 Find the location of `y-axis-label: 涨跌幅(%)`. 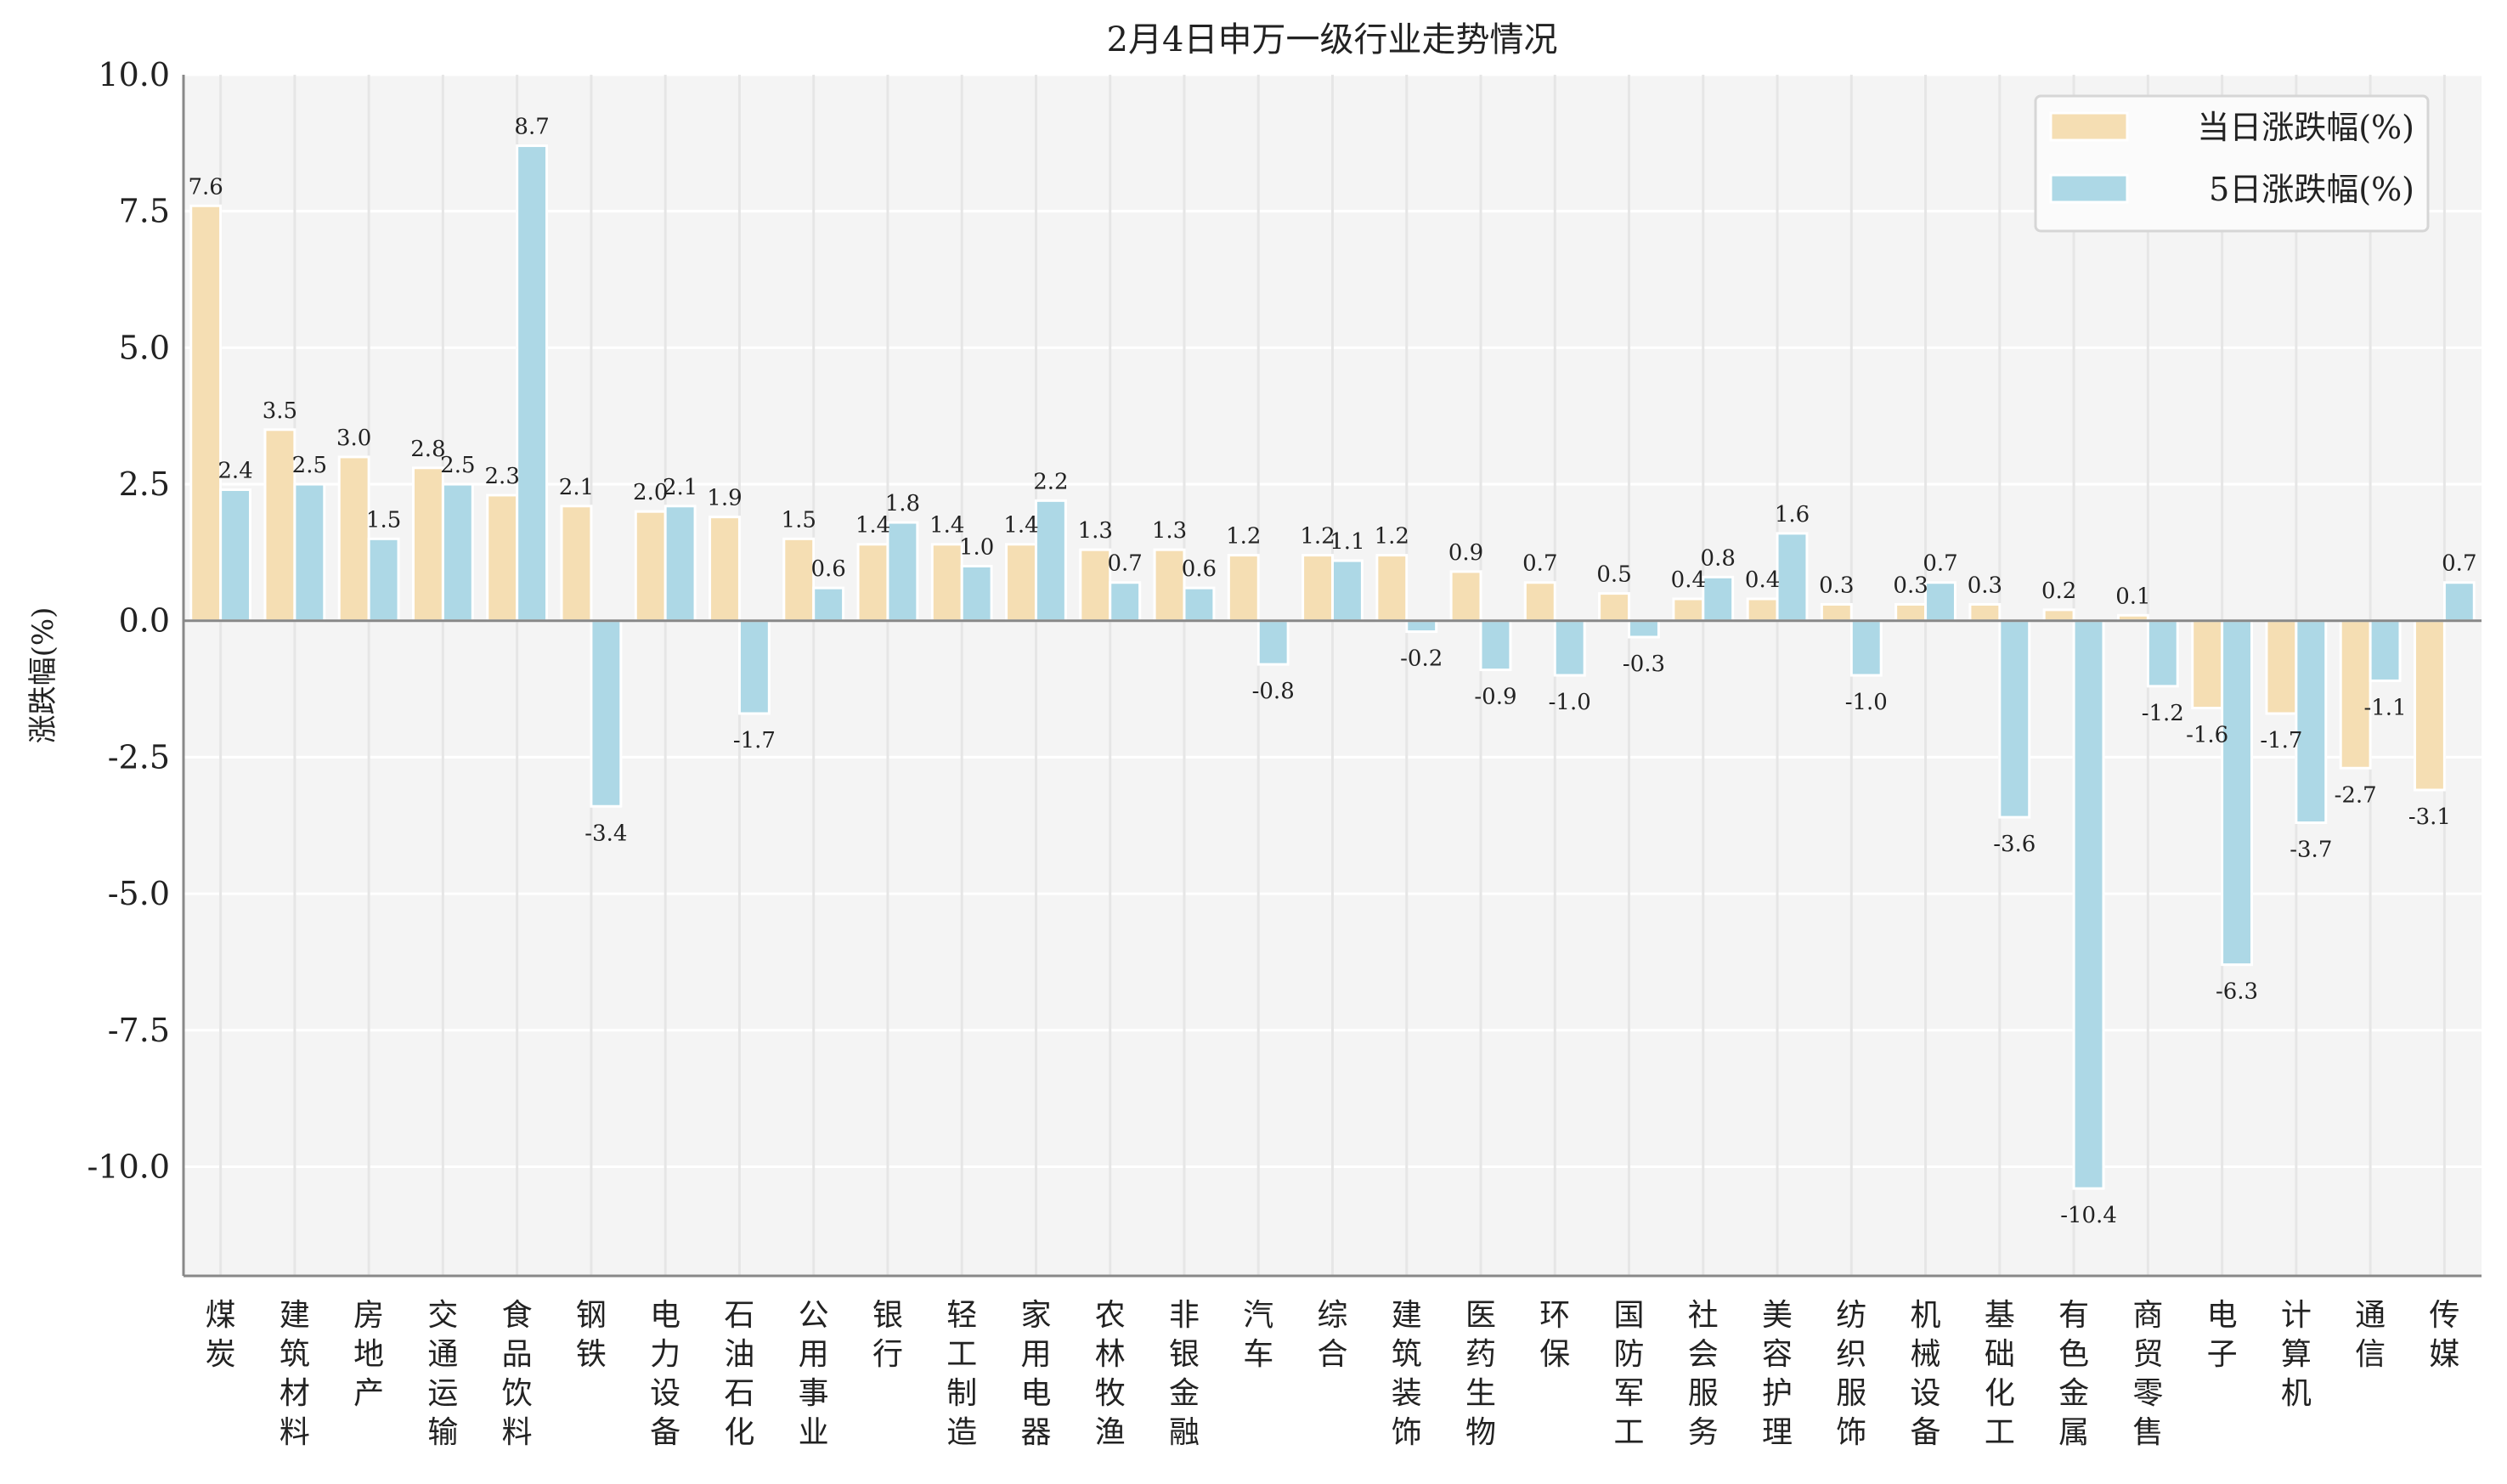

y-axis-label: 涨跌幅(%) is located at coordinates (43, 675).